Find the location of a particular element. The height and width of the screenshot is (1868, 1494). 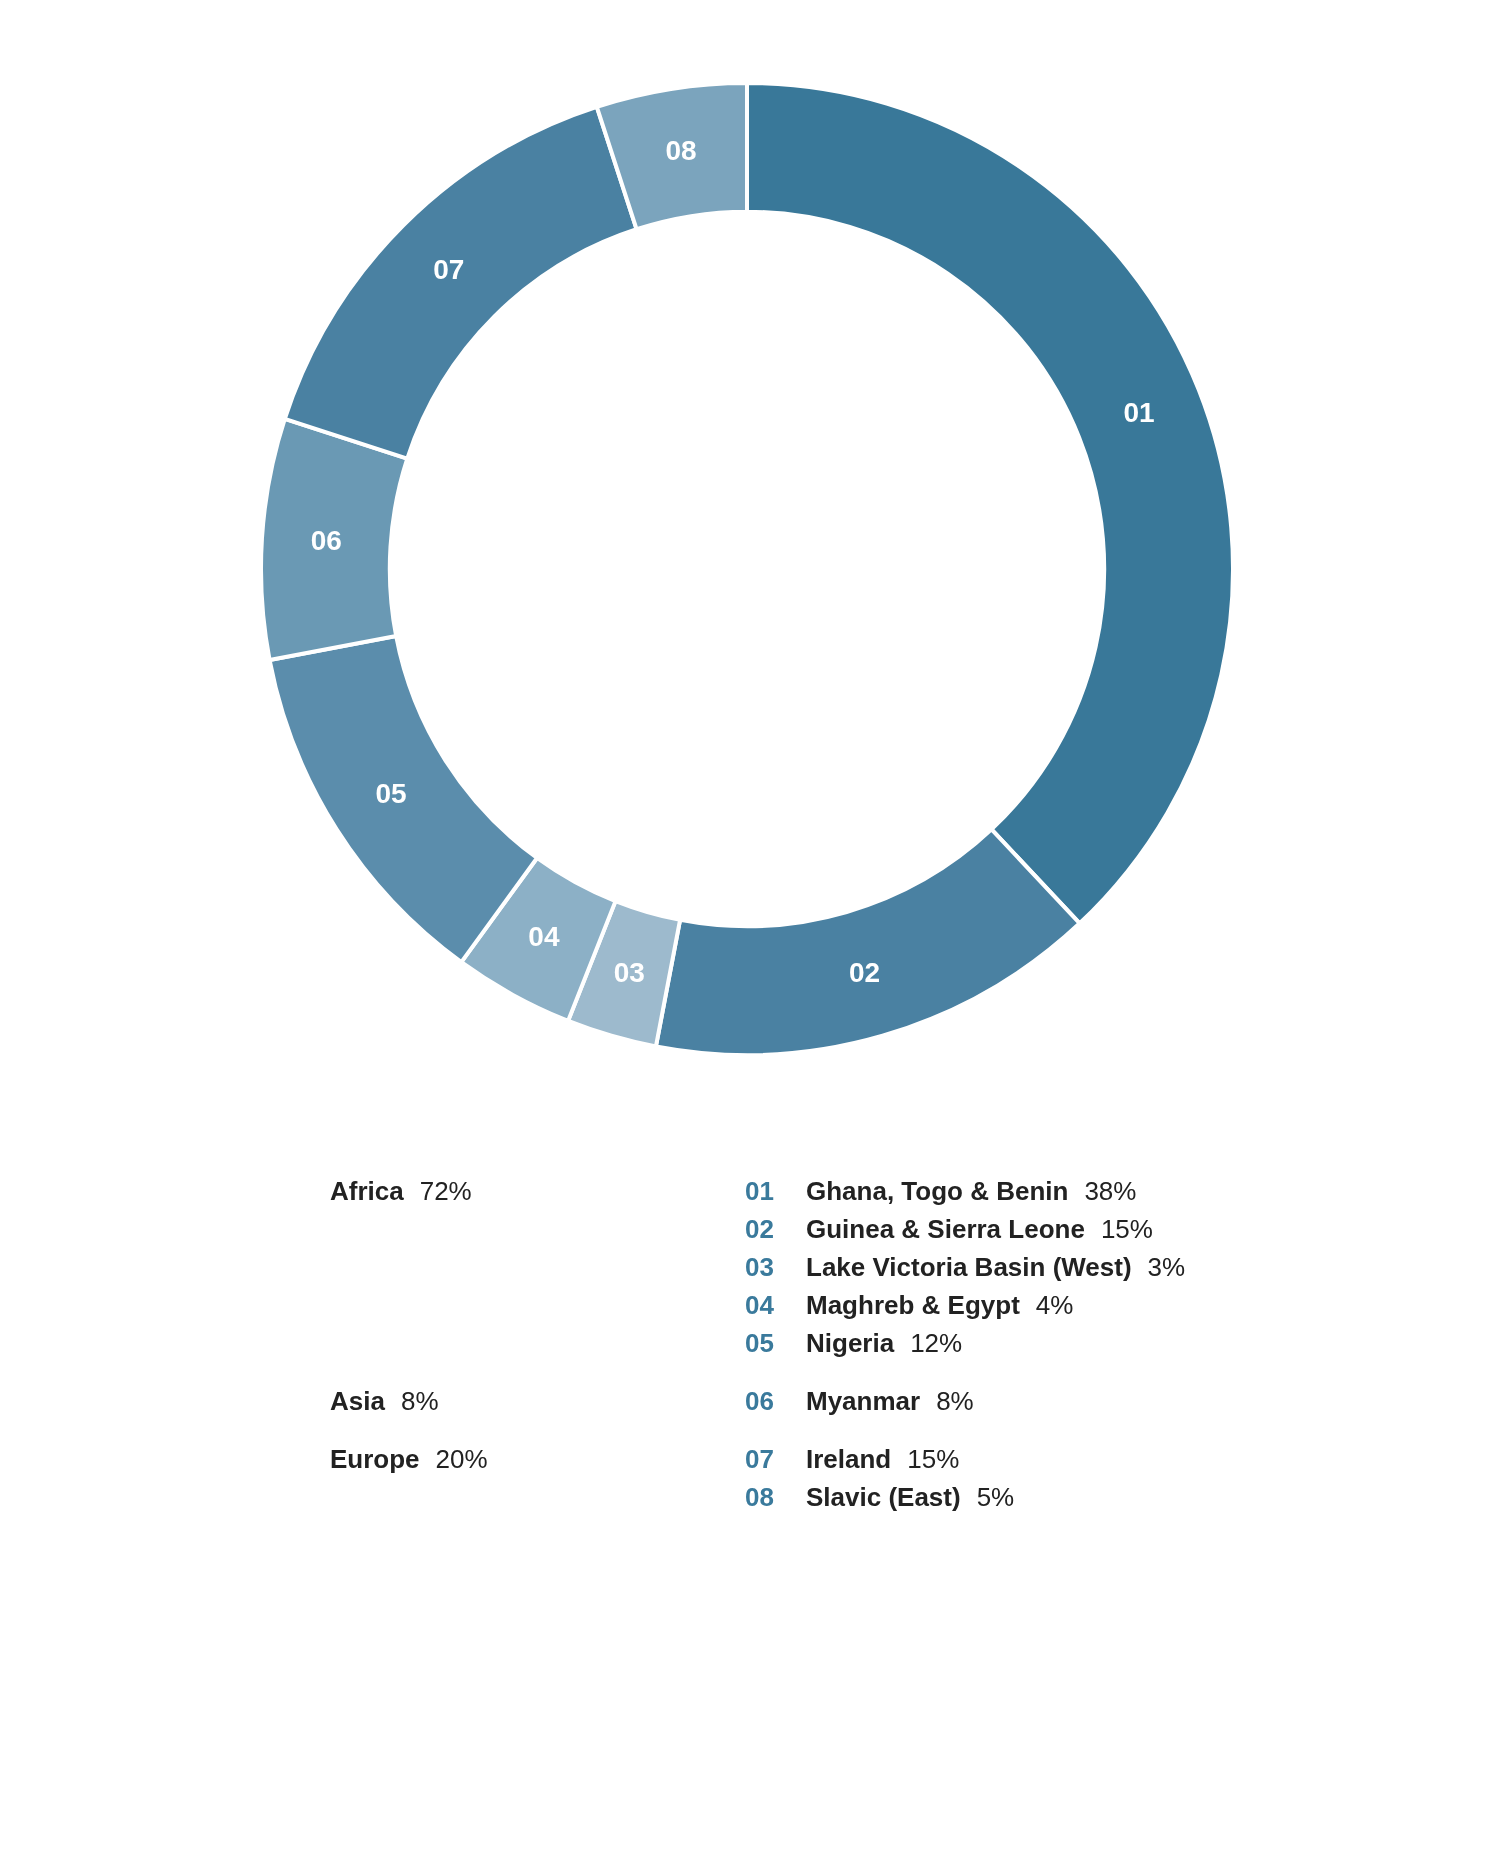

category-label: 08 is located at coordinates (759, 1497).